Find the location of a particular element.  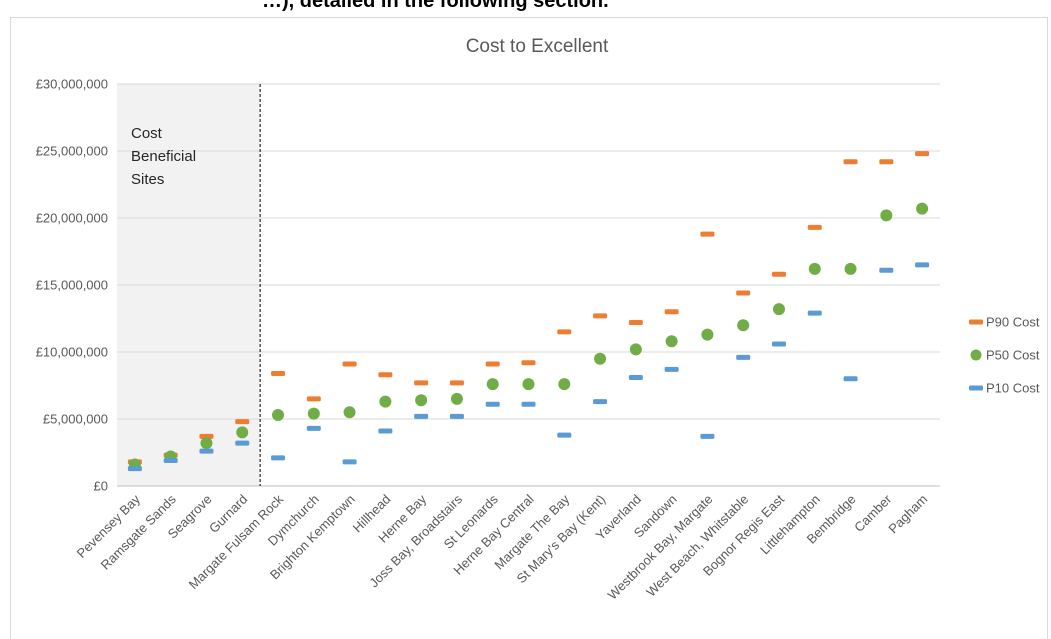

cropped-document-text: …), detailed in the following section. is located at coordinates (435, 6).